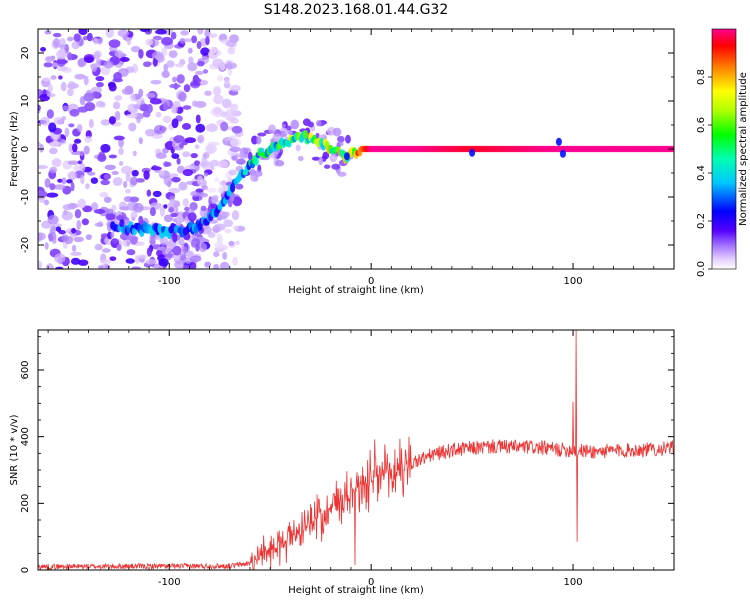 Image resolution: width=750 pixels, height=600 pixels. What do you see at coordinates (573, 281) in the screenshot?
I see `spectrogram-x-tick-label: 100` at bounding box center [573, 281].